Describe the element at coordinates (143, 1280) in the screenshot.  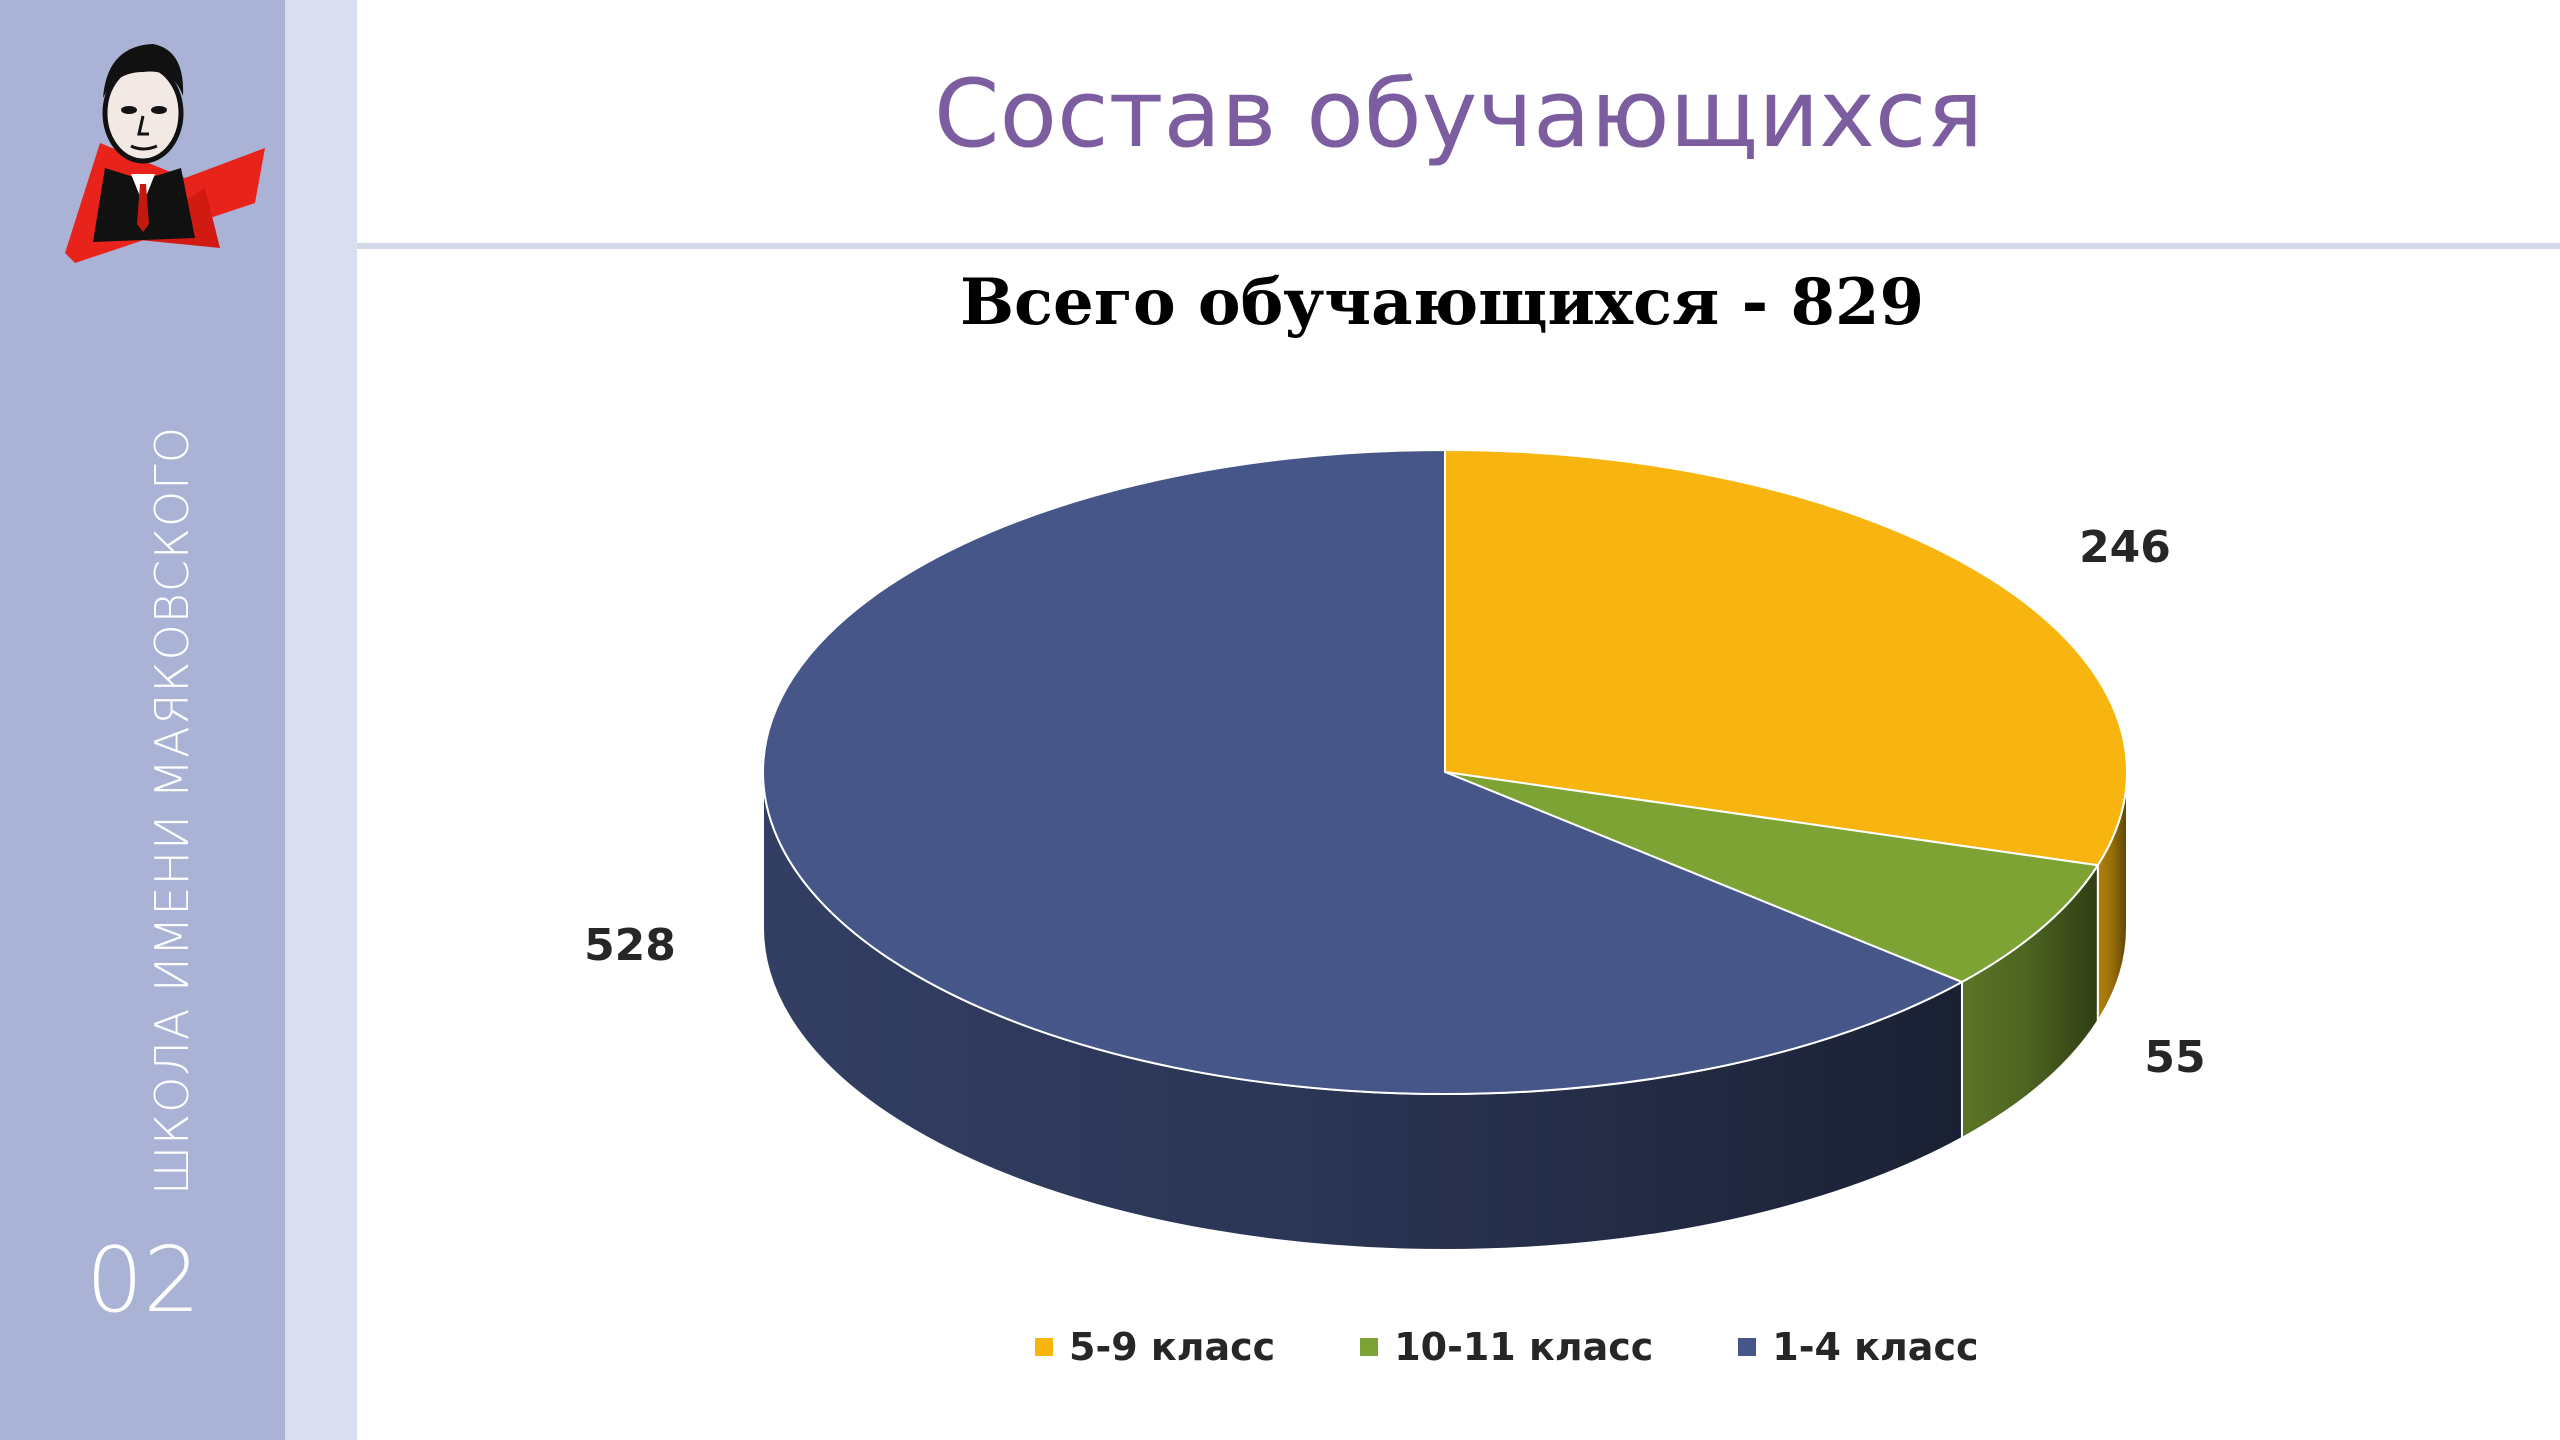
I see `slide-number: 02` at that location.